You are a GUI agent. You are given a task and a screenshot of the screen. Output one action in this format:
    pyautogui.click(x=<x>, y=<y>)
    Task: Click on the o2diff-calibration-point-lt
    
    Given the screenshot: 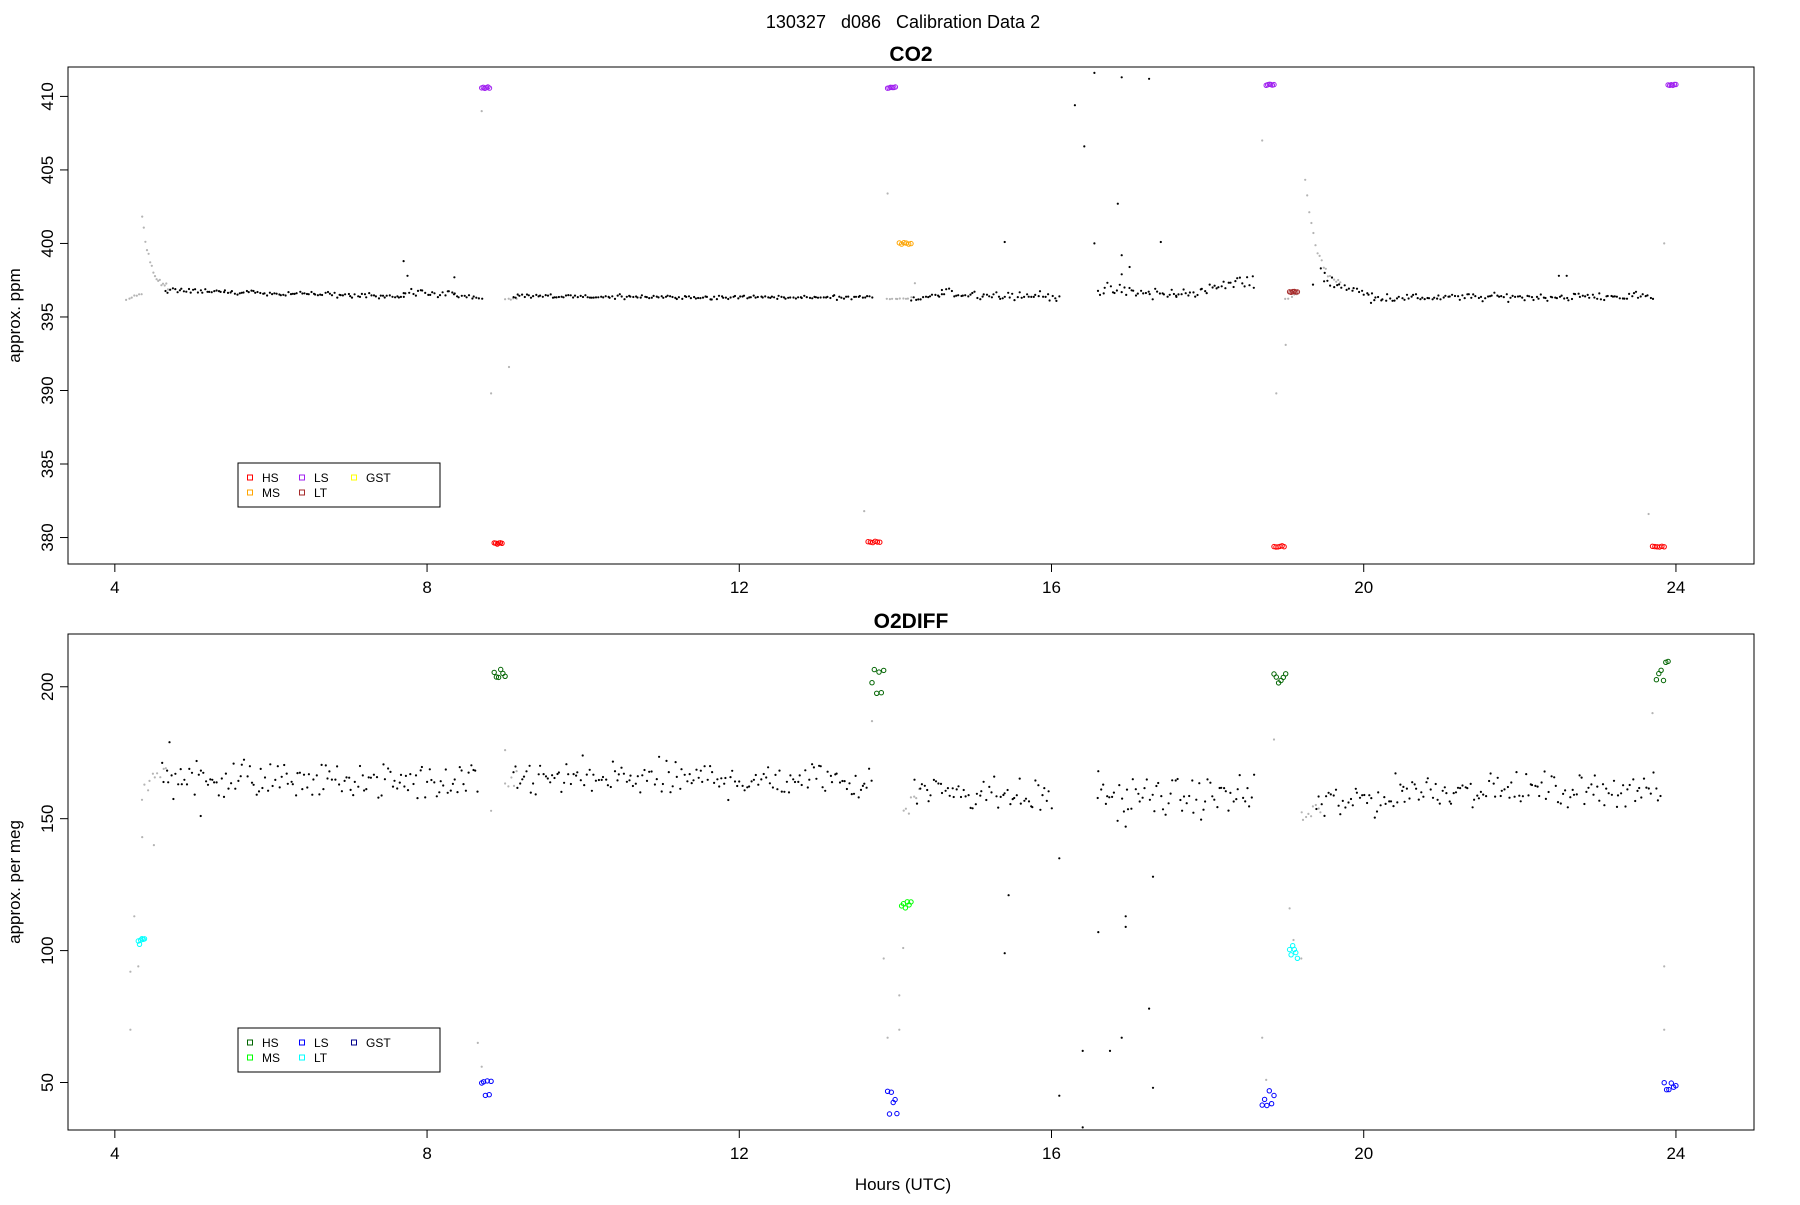 What is the action you would take?
    pyautogui.click(x=144, y=939)
    